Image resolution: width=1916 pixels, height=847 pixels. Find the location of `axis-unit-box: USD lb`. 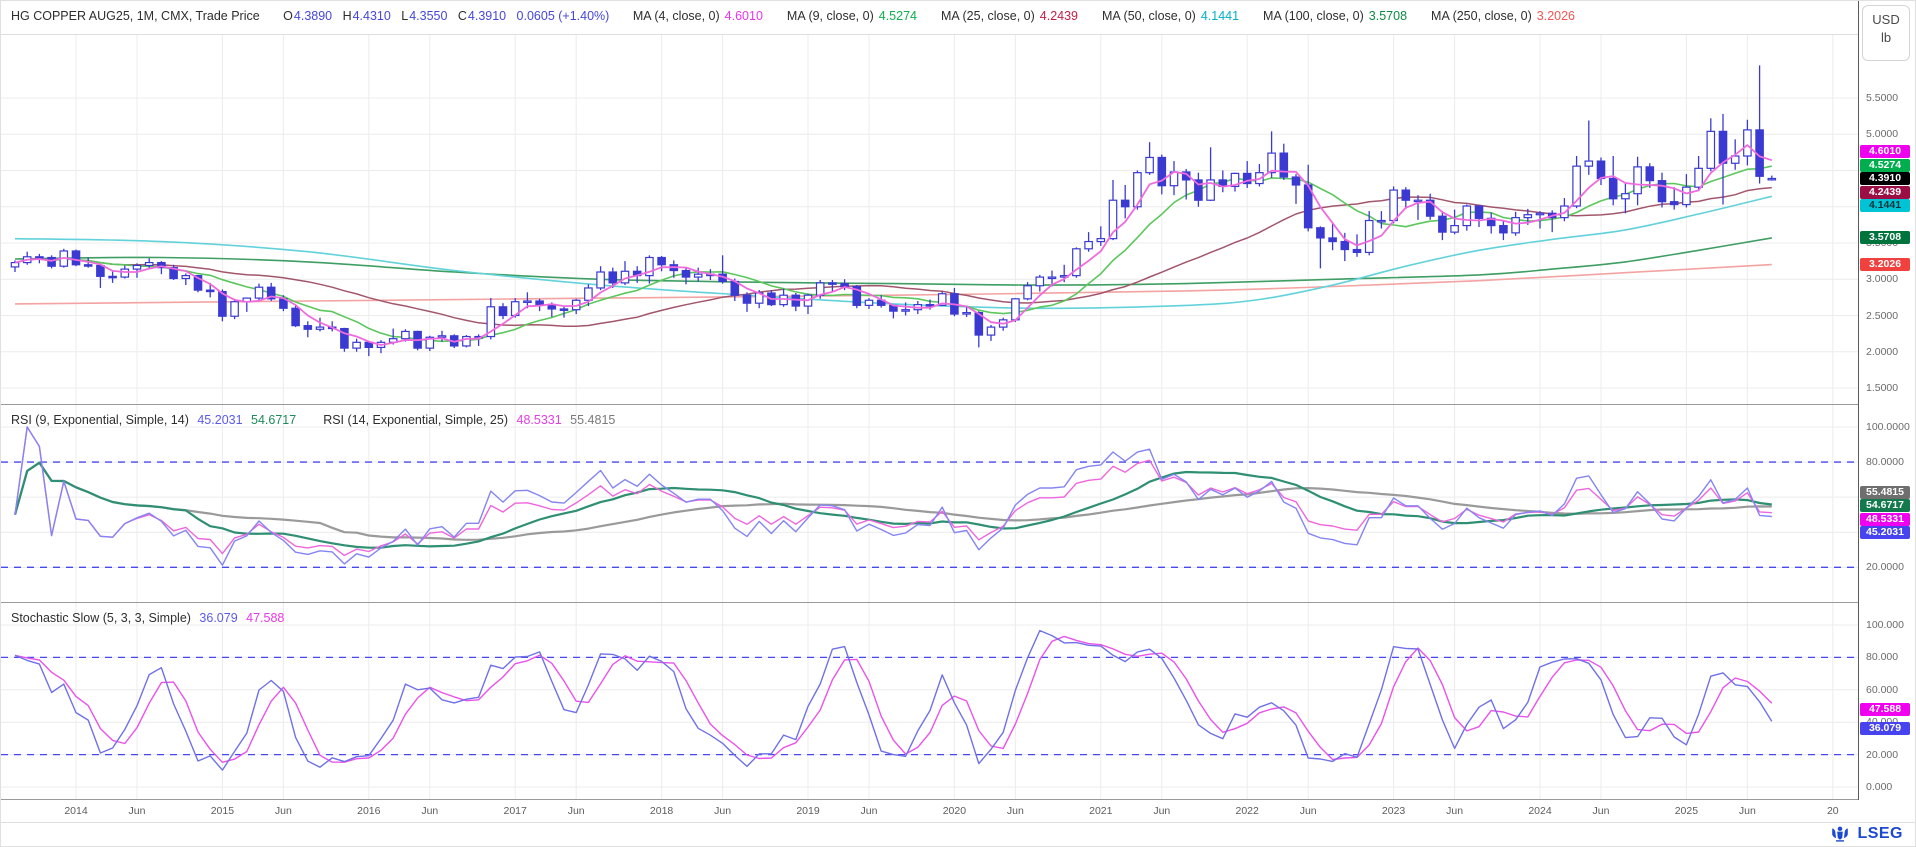

axis-unit-box: USD lb is located at coordinates (1886, 33).